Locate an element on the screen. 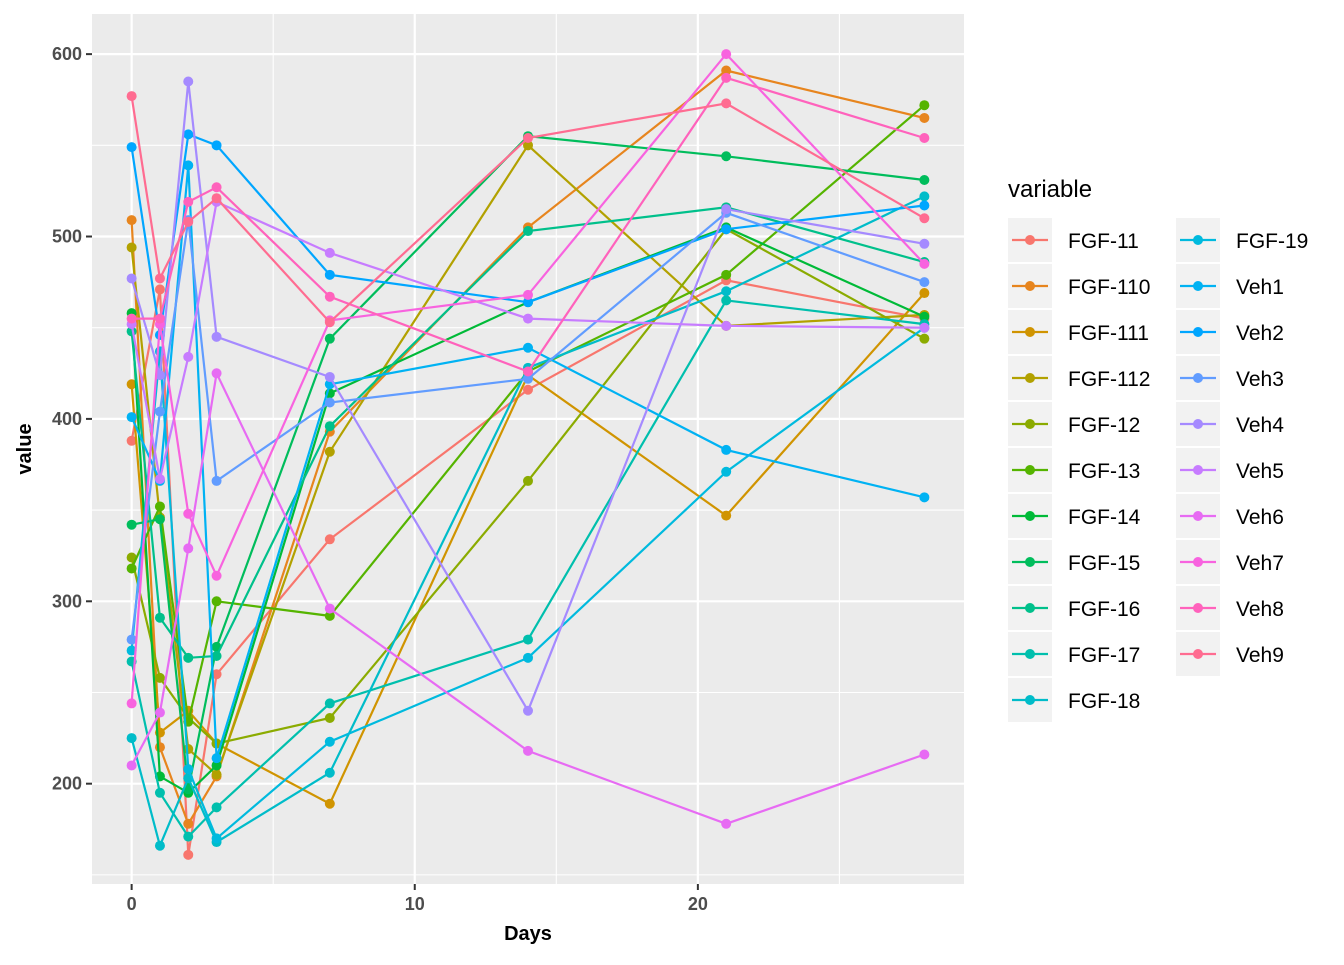 This screenshot has height=965, width=1344. legend-label: Veh2 is located at coordinates (1260, 333).